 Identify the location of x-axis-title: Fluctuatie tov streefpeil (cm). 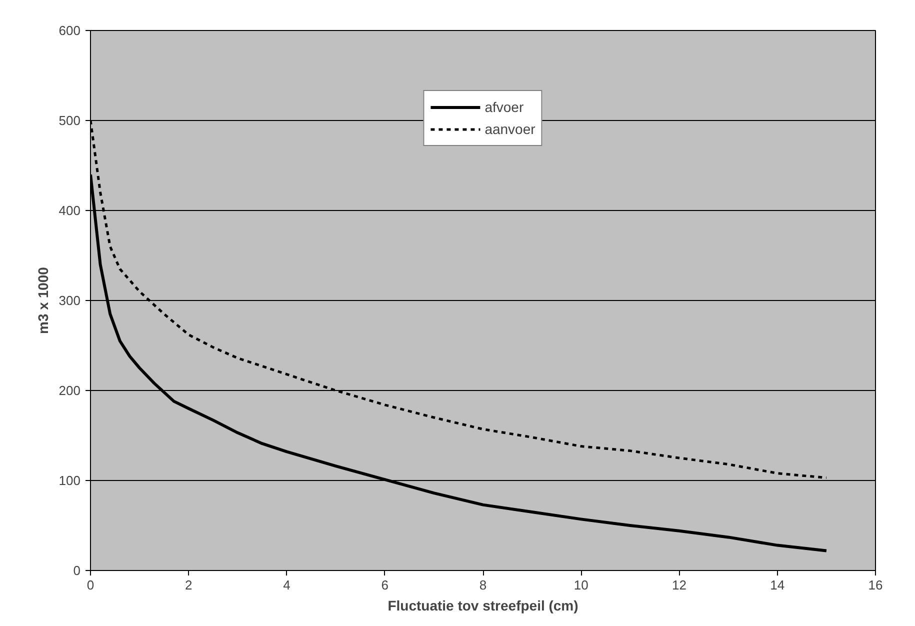
(483, 606).